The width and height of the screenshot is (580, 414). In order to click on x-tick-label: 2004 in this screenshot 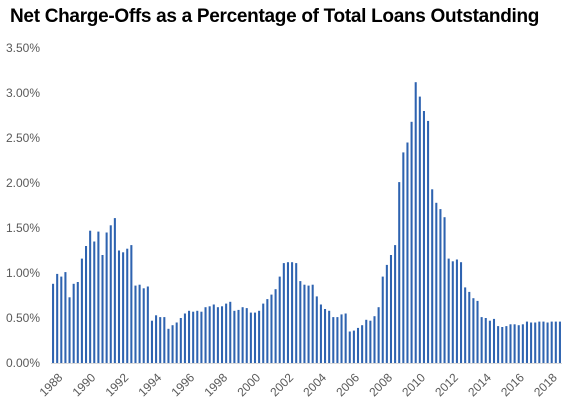, I will do `click(314, 384)`.